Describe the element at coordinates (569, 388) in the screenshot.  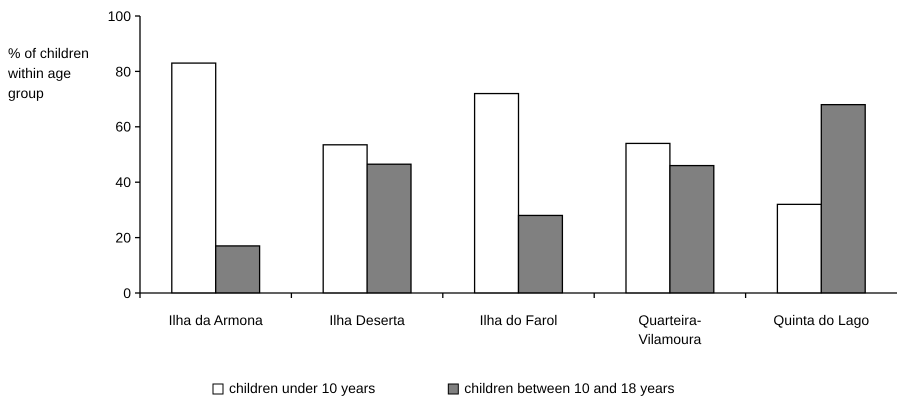
I see `legend-label: children between 10 and 18 years` at that location.